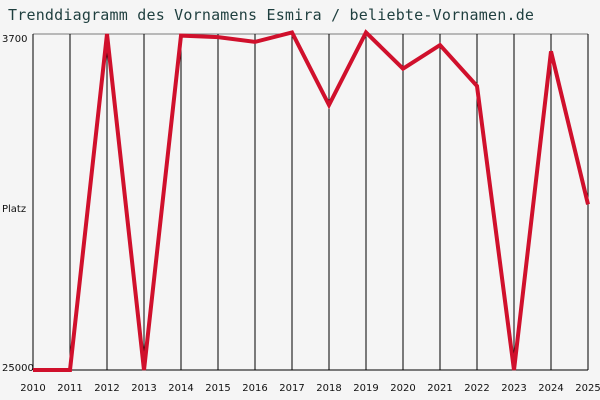 This screenshot has height=400, width=600. I want to click on x-tick-label: 2024, so click(550, 388).